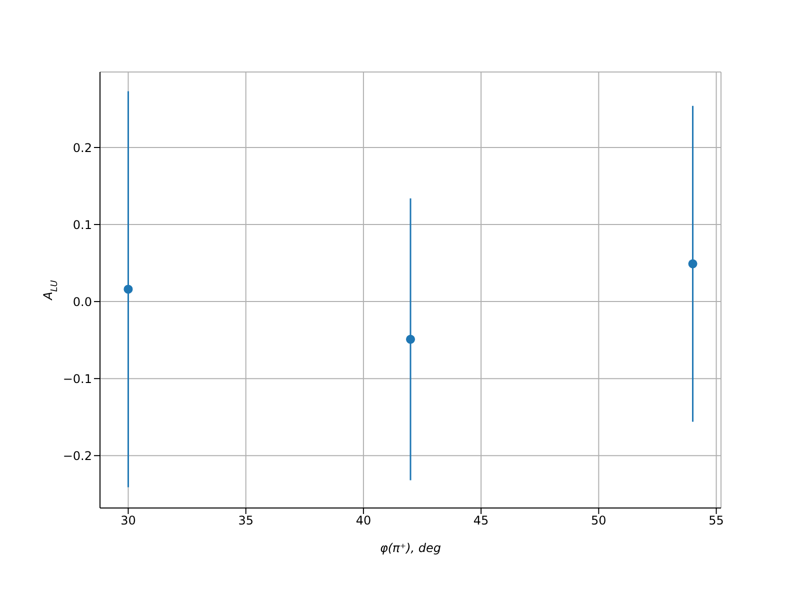 This screenshot has height=600, width=800. Describe the element at coordinates (128, 521) in the screenshot. I see `x-tick-label: 30` at that location.